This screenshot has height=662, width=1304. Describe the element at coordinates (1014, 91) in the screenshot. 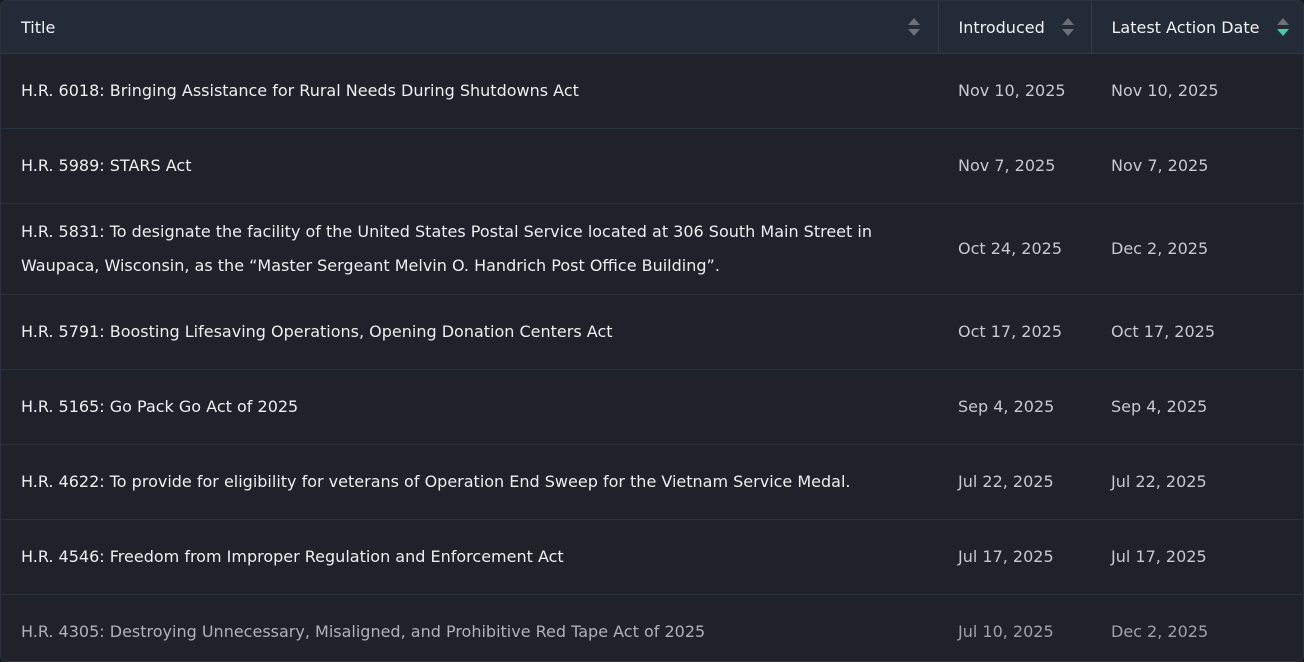

I see `introduced-date-cell: Nov 10, 2025` at that location.